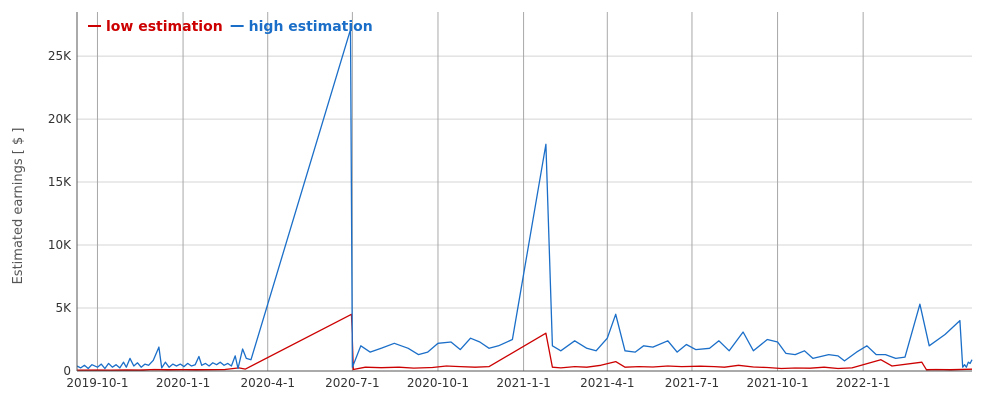  I want to click on x-tick-label: 2021-7-1, so click(692, 383).